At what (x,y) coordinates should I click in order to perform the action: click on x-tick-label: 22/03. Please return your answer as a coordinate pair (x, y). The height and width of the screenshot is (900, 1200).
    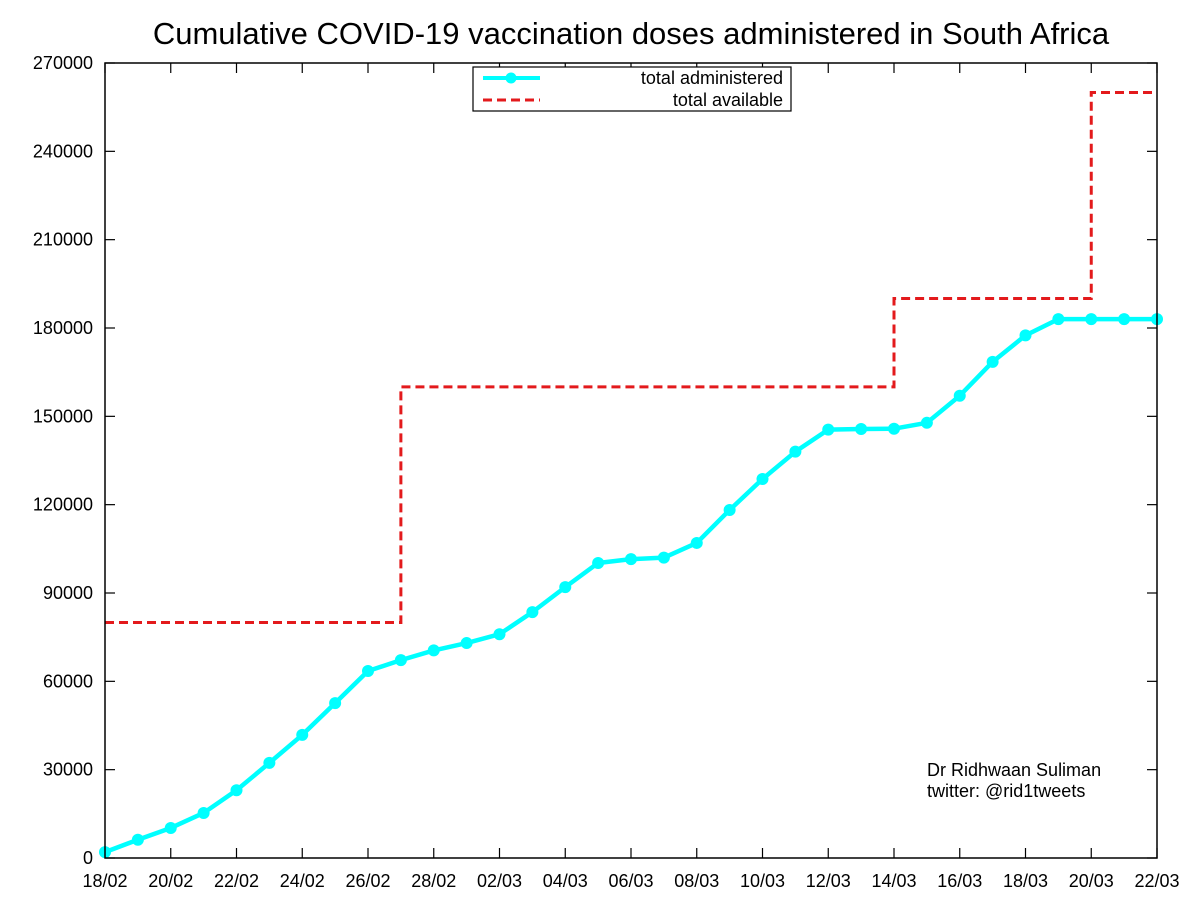
    Looking at the image, I should click on (1156, 881).